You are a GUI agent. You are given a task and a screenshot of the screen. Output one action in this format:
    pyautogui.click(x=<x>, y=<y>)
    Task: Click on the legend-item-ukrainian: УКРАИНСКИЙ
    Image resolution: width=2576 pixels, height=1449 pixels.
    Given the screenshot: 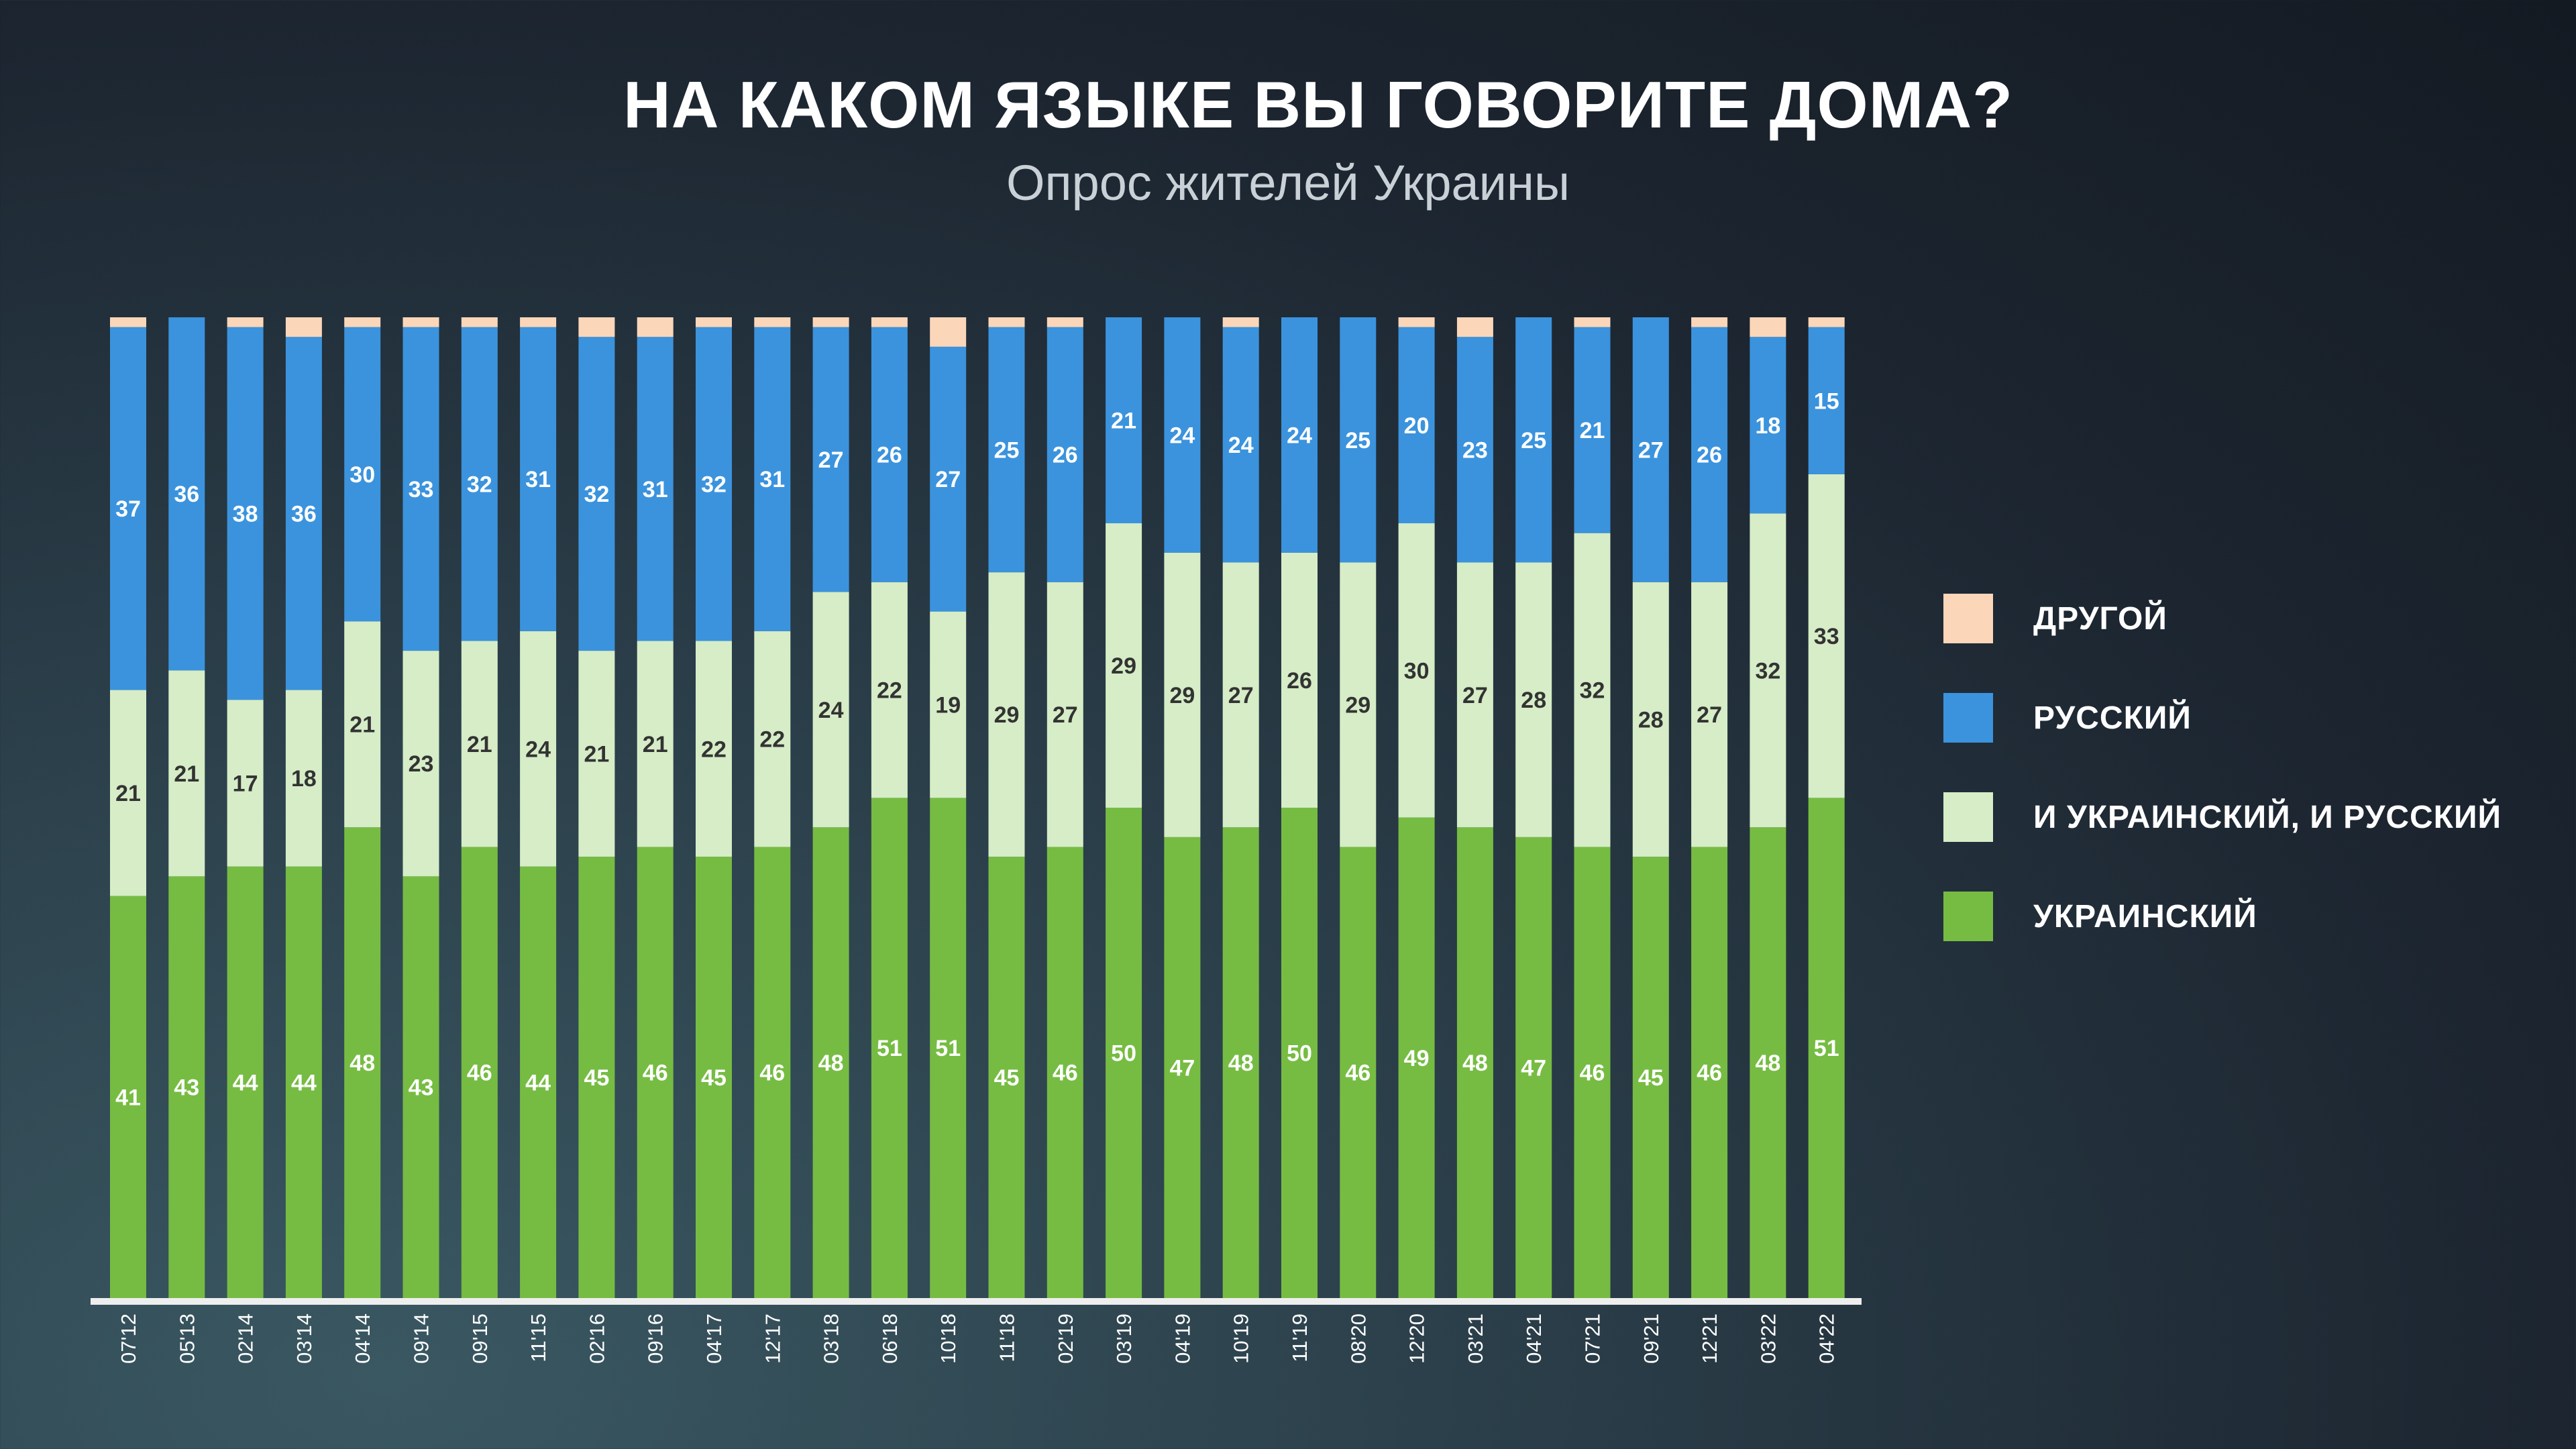 What is the action you would take?
    pyautogui.click(x=2222, y=916)
    